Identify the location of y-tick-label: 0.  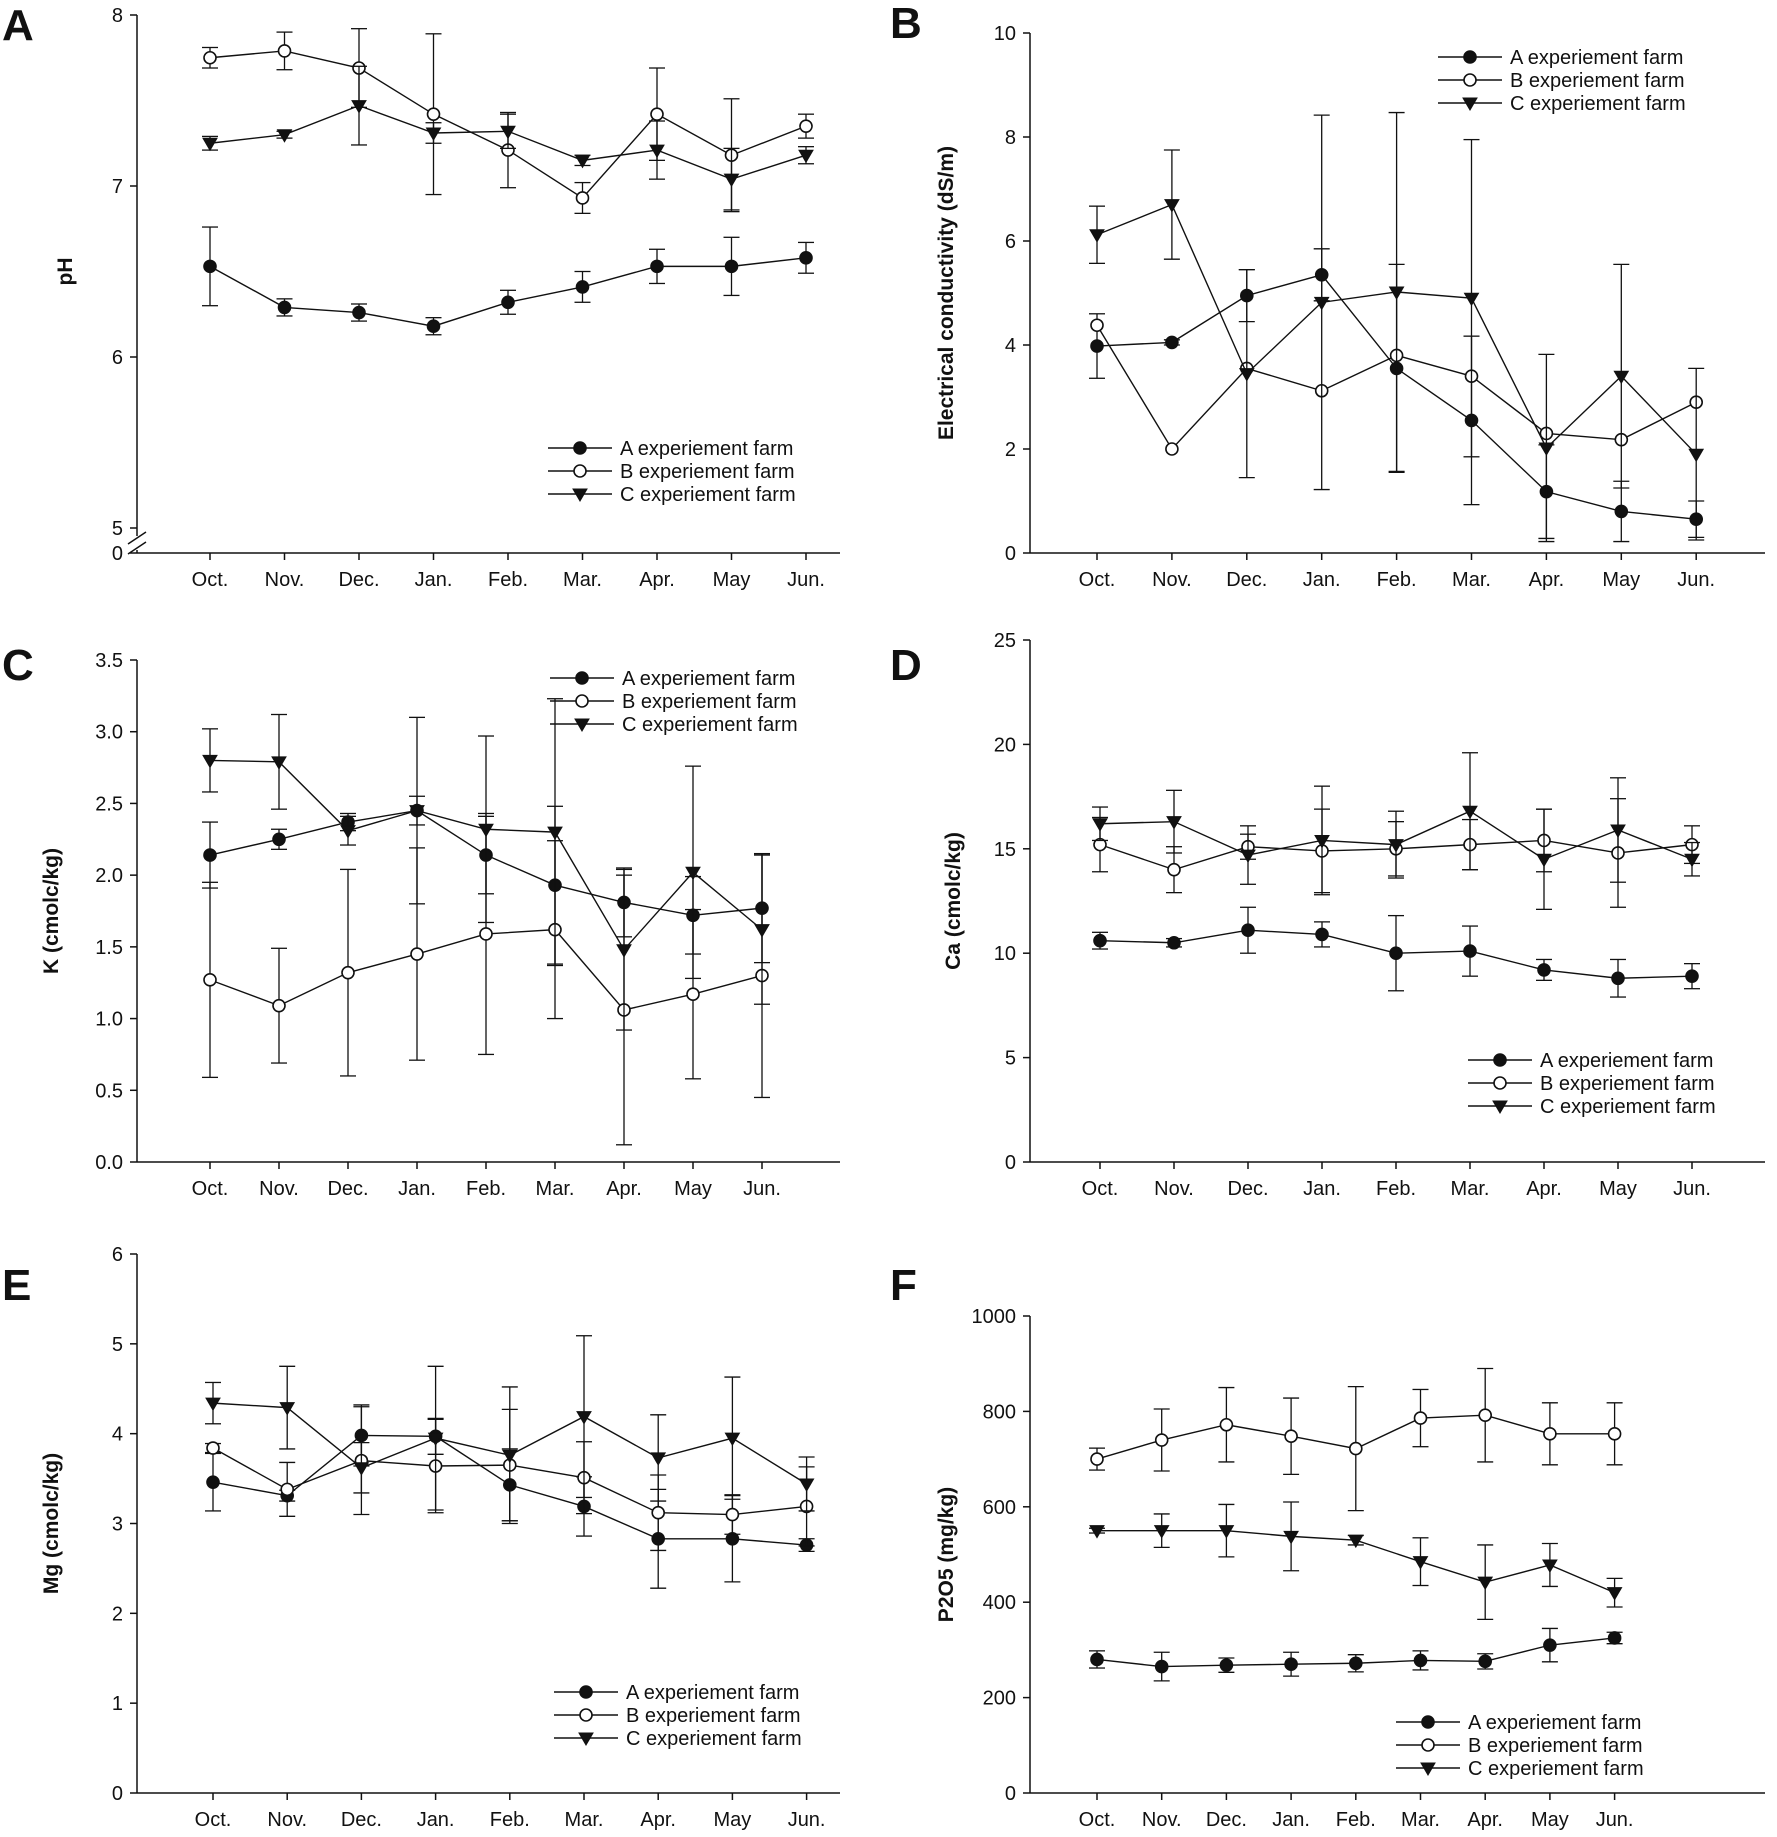
(1010, 1794).